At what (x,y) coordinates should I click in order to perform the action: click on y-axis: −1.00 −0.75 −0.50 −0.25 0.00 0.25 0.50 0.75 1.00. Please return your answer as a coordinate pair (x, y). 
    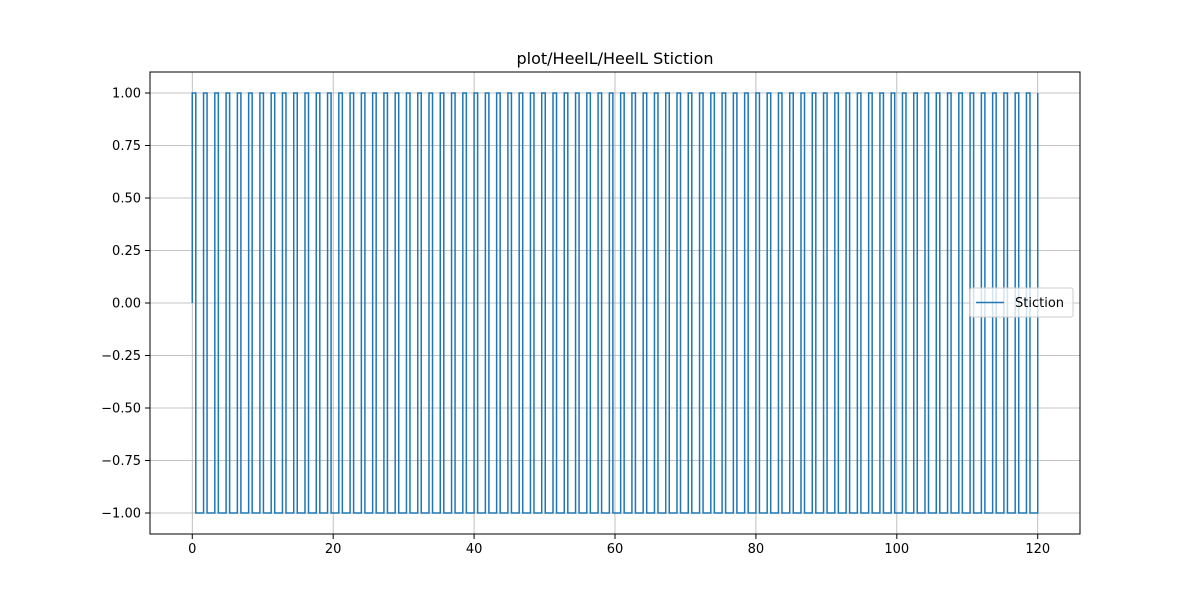
    Looking at the image, I should click on (125, 304).